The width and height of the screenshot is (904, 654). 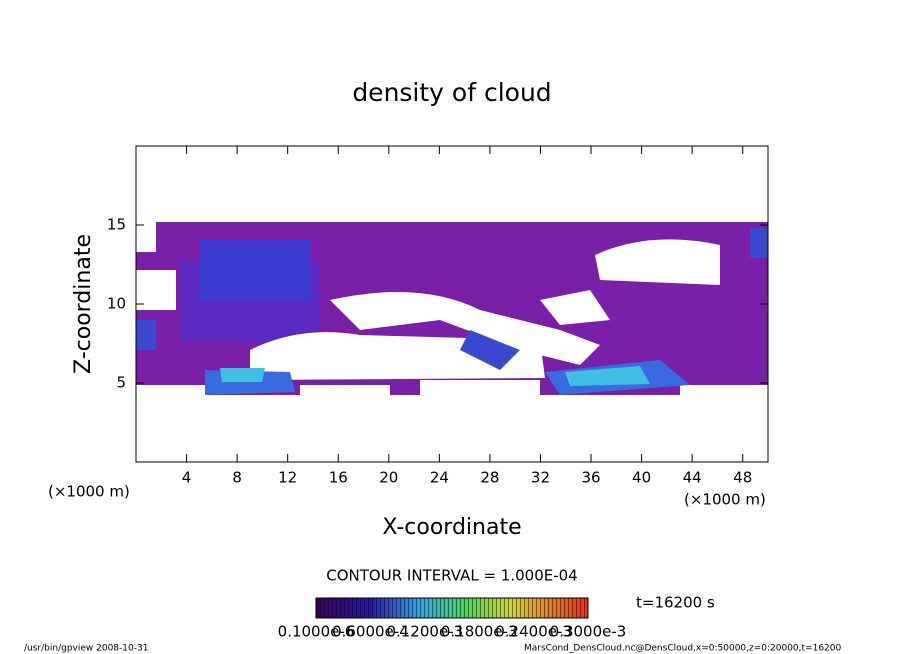 I want to click on contour-interval: CONTOUR INTERVAL = 1.000E-04, so click(x=451, y=576).